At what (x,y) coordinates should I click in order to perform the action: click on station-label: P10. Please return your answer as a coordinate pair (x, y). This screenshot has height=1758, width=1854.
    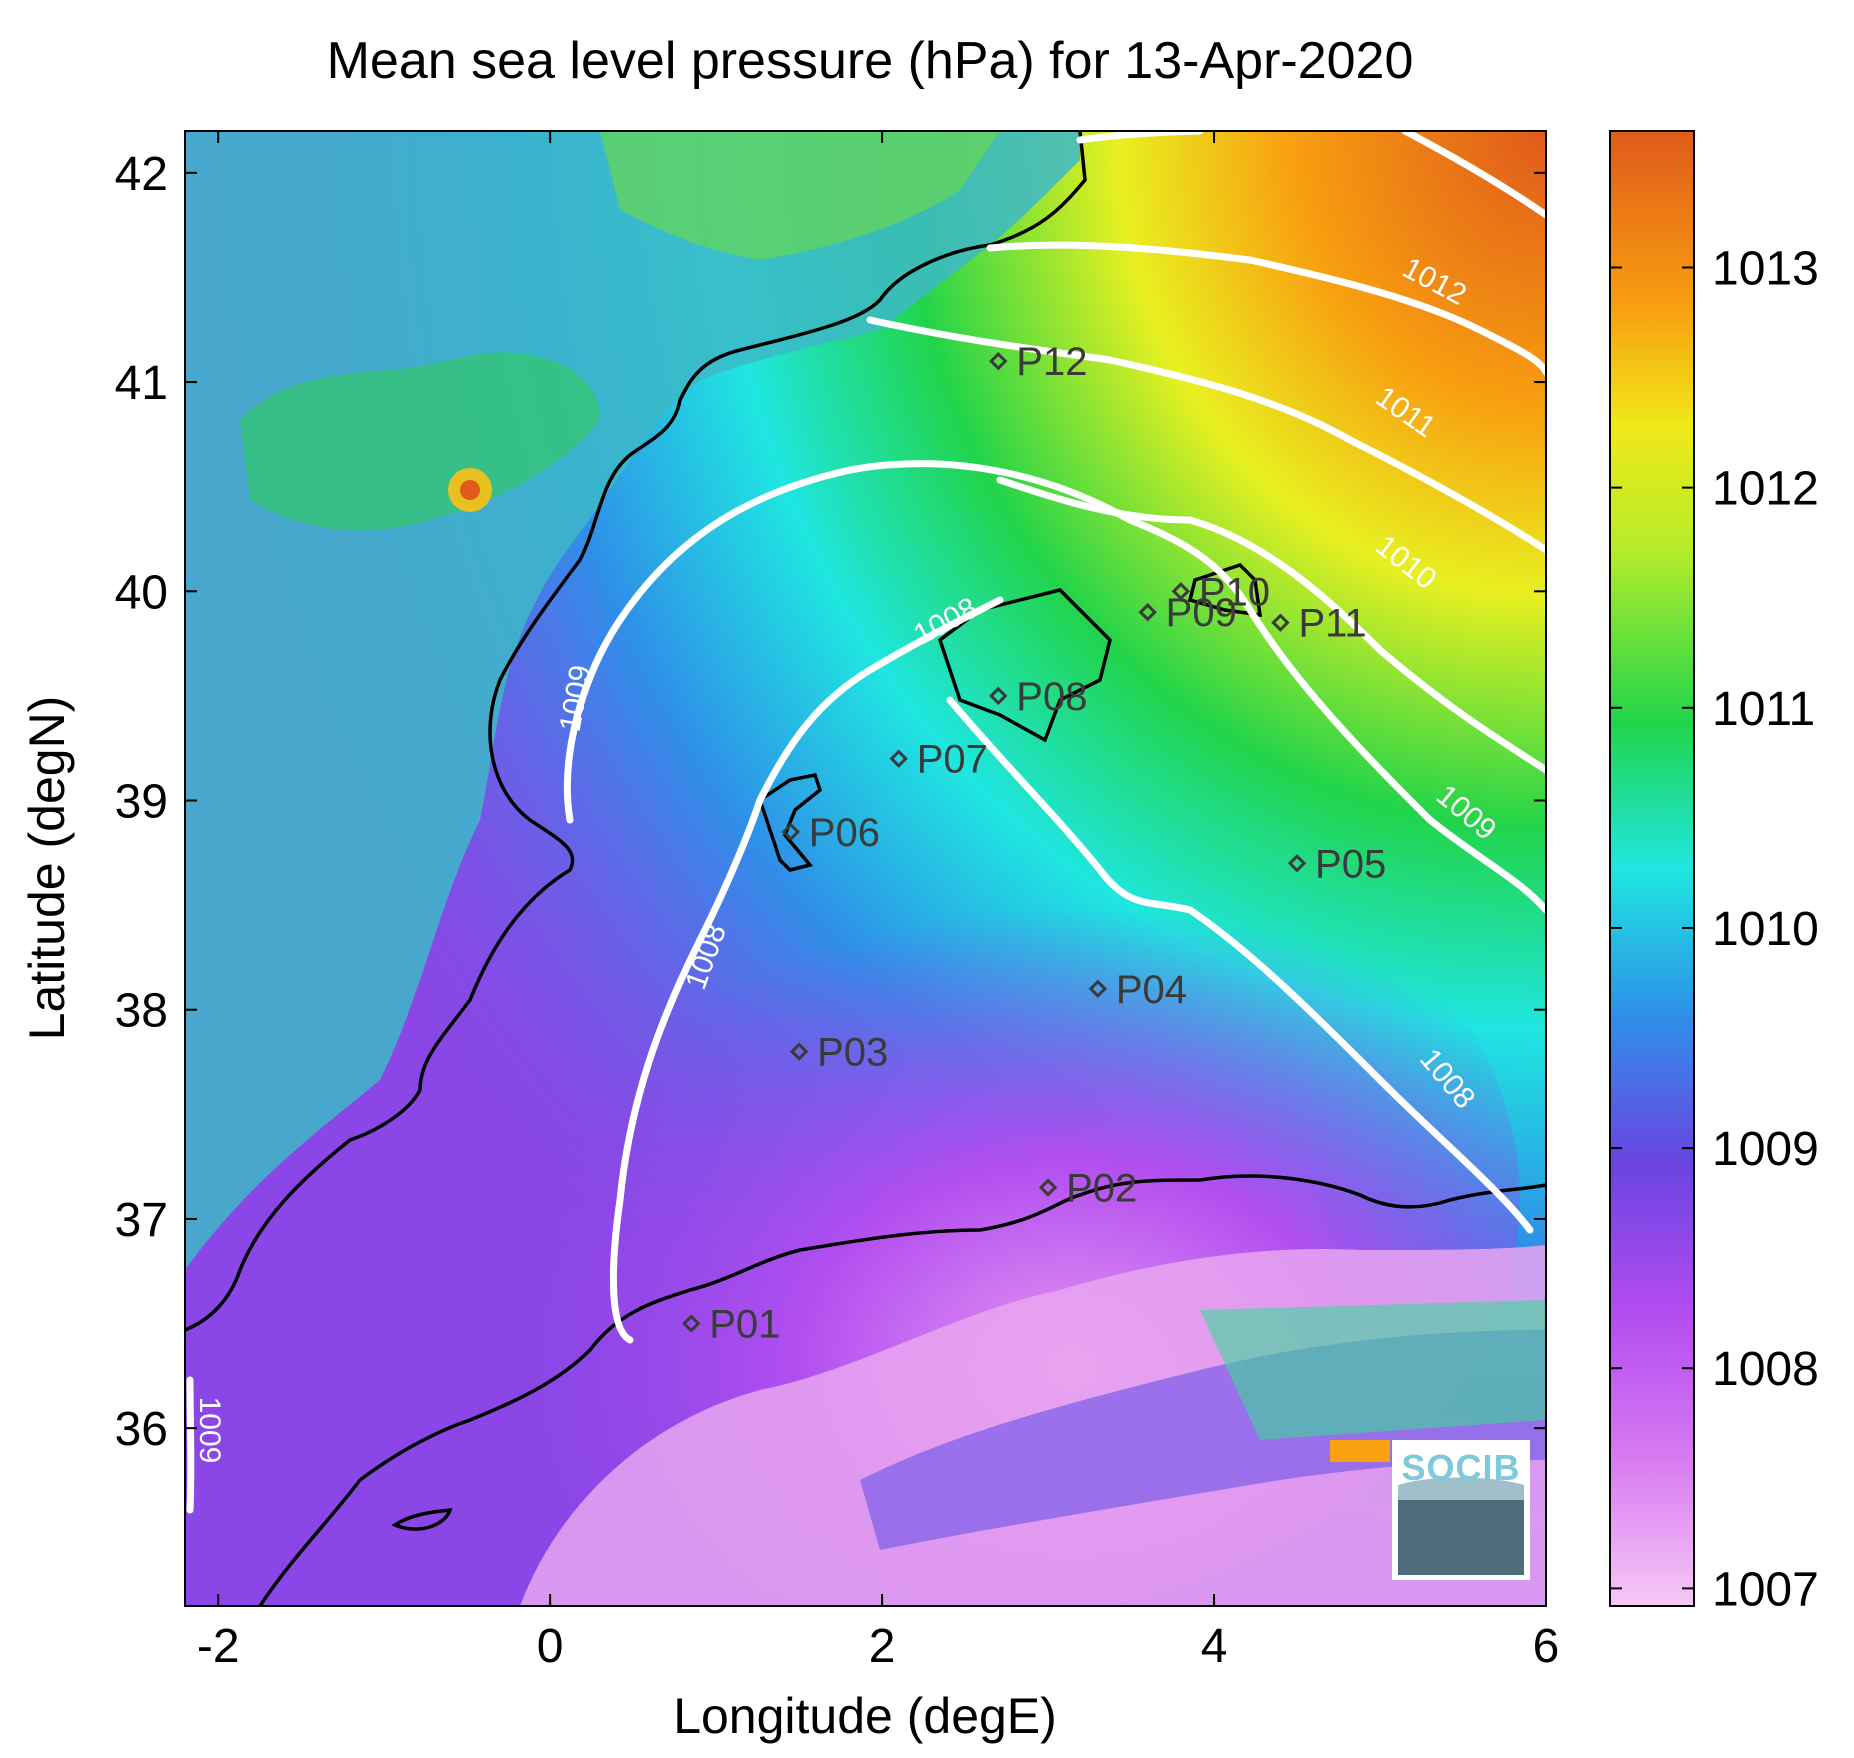
    Looking at the image, I should click on (1234, 592).